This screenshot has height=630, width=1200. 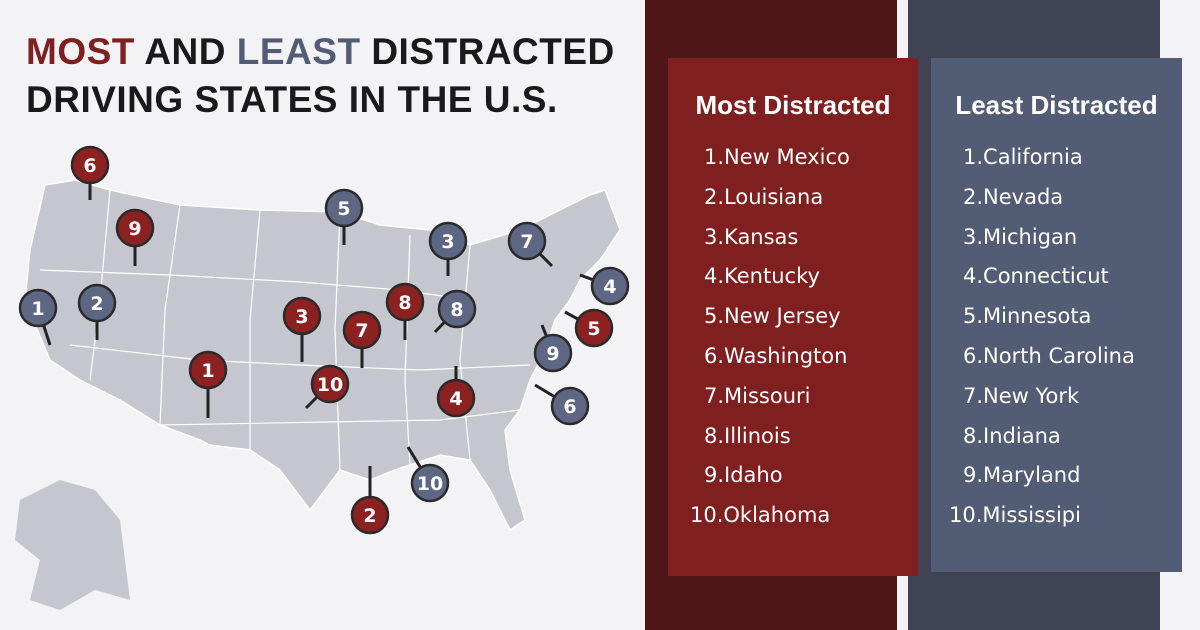 What do you see at coordinates (1020, 236) in the screenshot?
I see `list-item: 3.Michigan` at bounding box center [1020, 236].